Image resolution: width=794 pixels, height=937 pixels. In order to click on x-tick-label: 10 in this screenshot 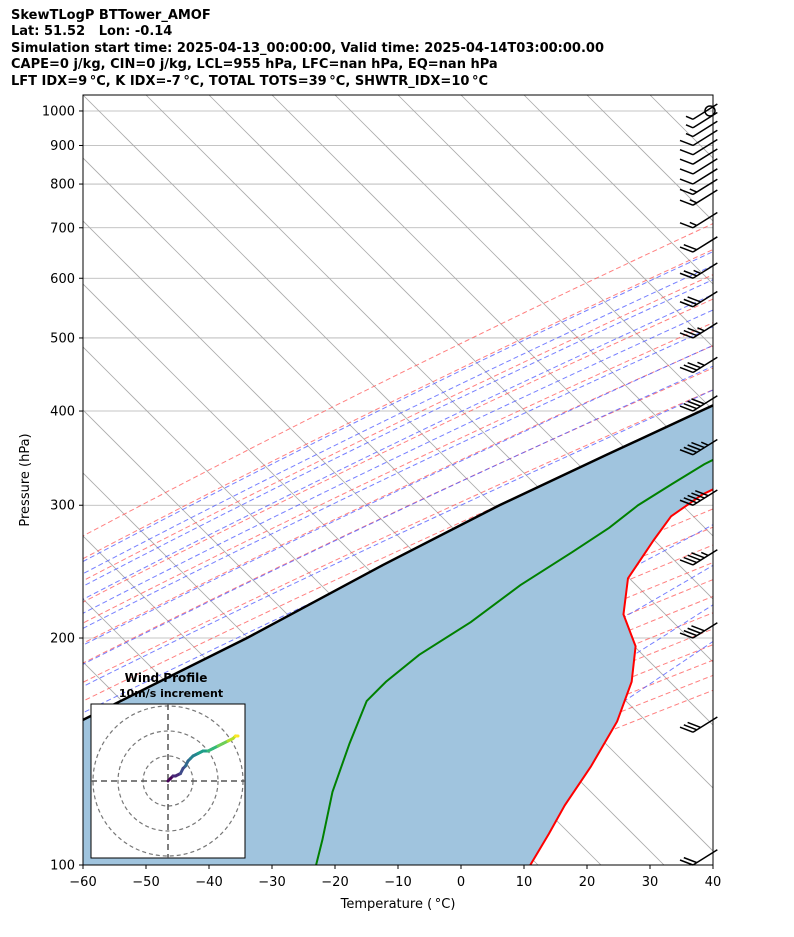, I will do `click(524, 882)`.